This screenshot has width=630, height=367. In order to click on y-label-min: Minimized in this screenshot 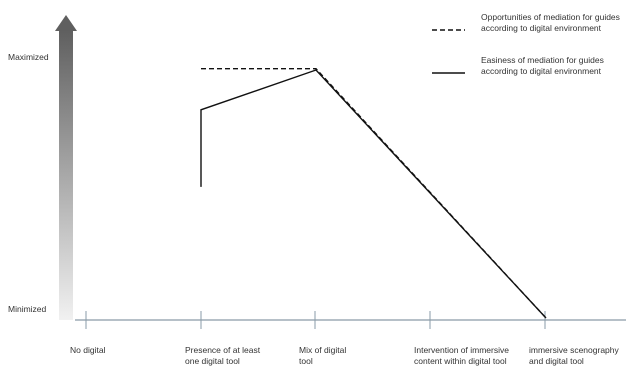, I will do `click(27, 309)`.